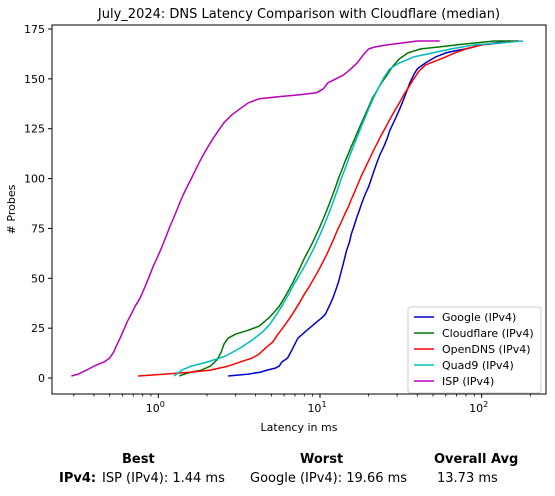 The height and width of the screenshot is (496, 555). Describe the element at coordinates (155, 407) in the screenshot. I see `x-tick-label: 10⁰` at that location.